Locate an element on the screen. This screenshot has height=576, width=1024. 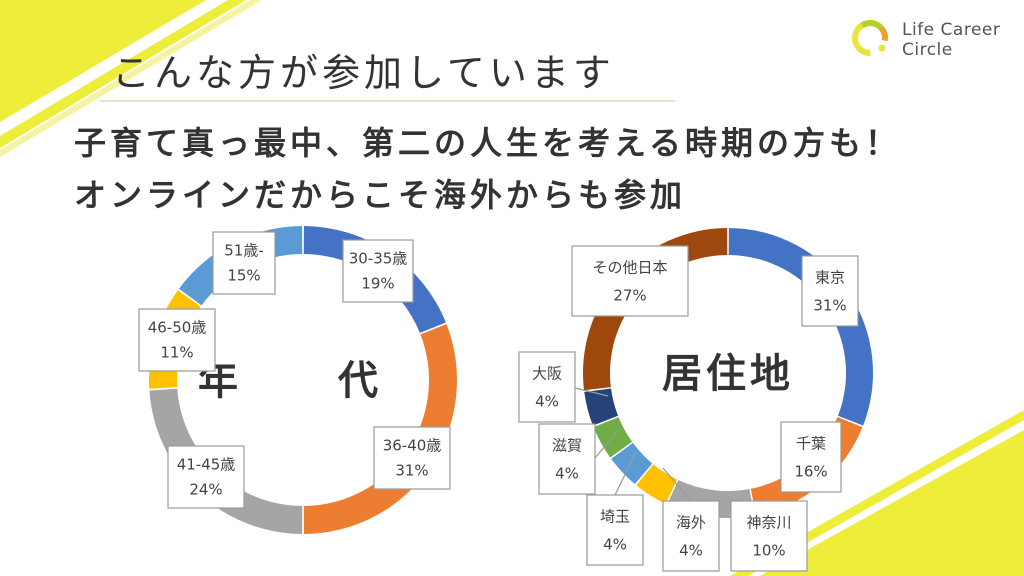
brand-logo: Life Career Circle is located at coordinates (933, 39).